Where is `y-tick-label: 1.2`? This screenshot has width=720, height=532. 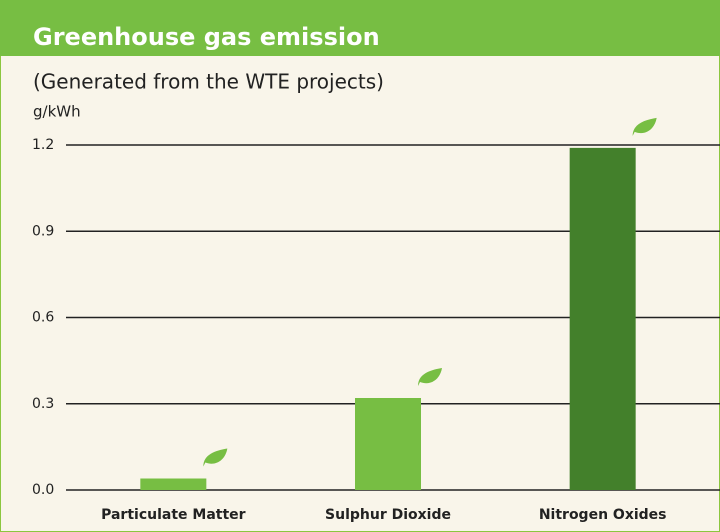 y-tick-label: 1.2 is located at coordinates (43, 145).